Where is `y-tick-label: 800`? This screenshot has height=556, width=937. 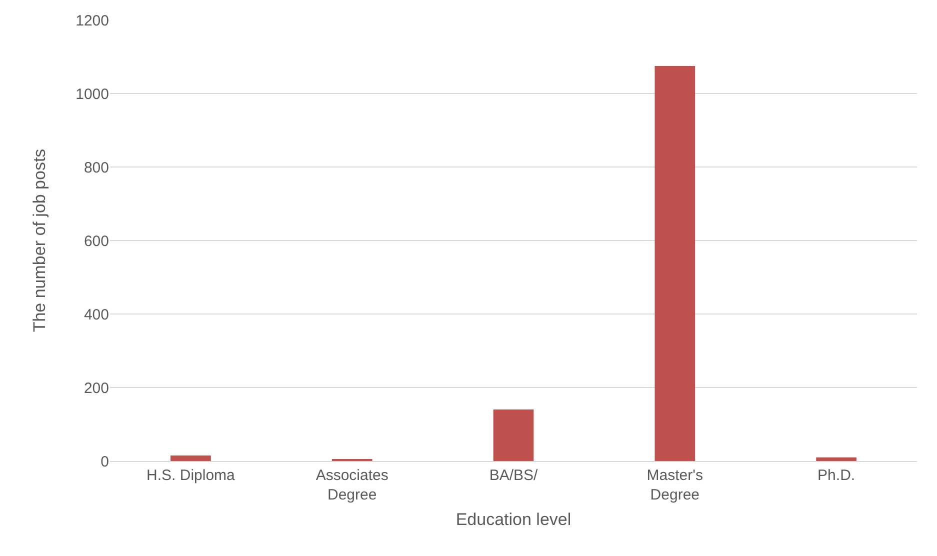 y-tick-label: 800 is located at coordinates (96, 167).